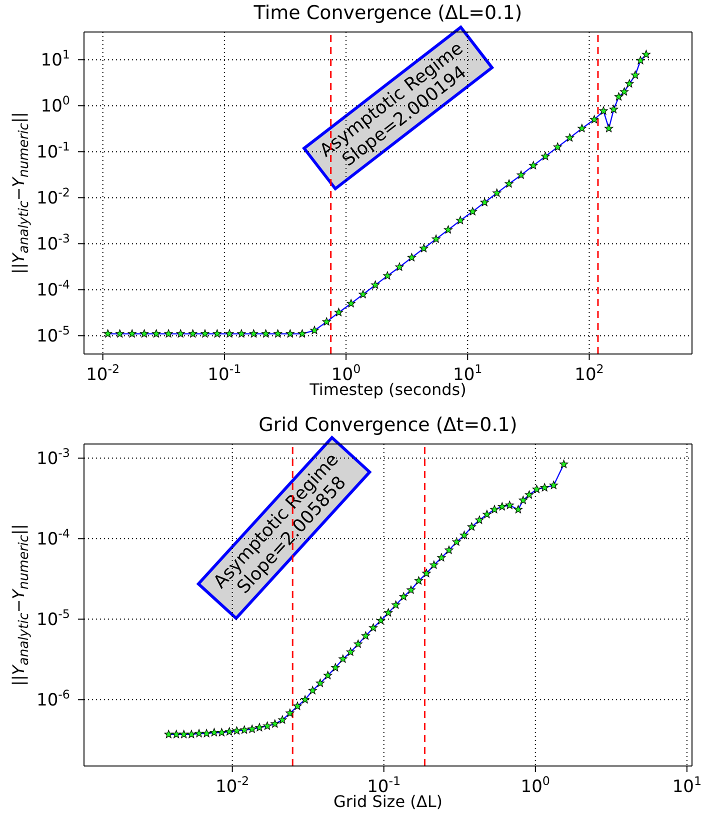 This screenshot has width=708, height=815. Describe the element at coordinates (53, 151) in the screenshot. I see `y-tick-label: 10$^{-1}$` at that location.